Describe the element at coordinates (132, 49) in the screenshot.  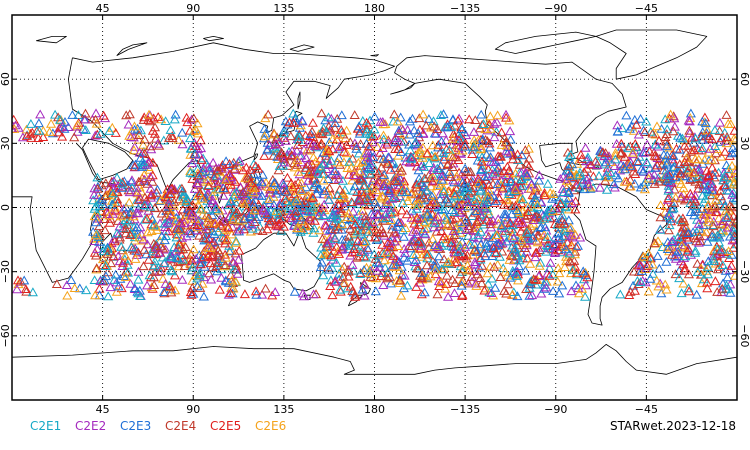
I see `coast-novaya-zemlya` at that location.